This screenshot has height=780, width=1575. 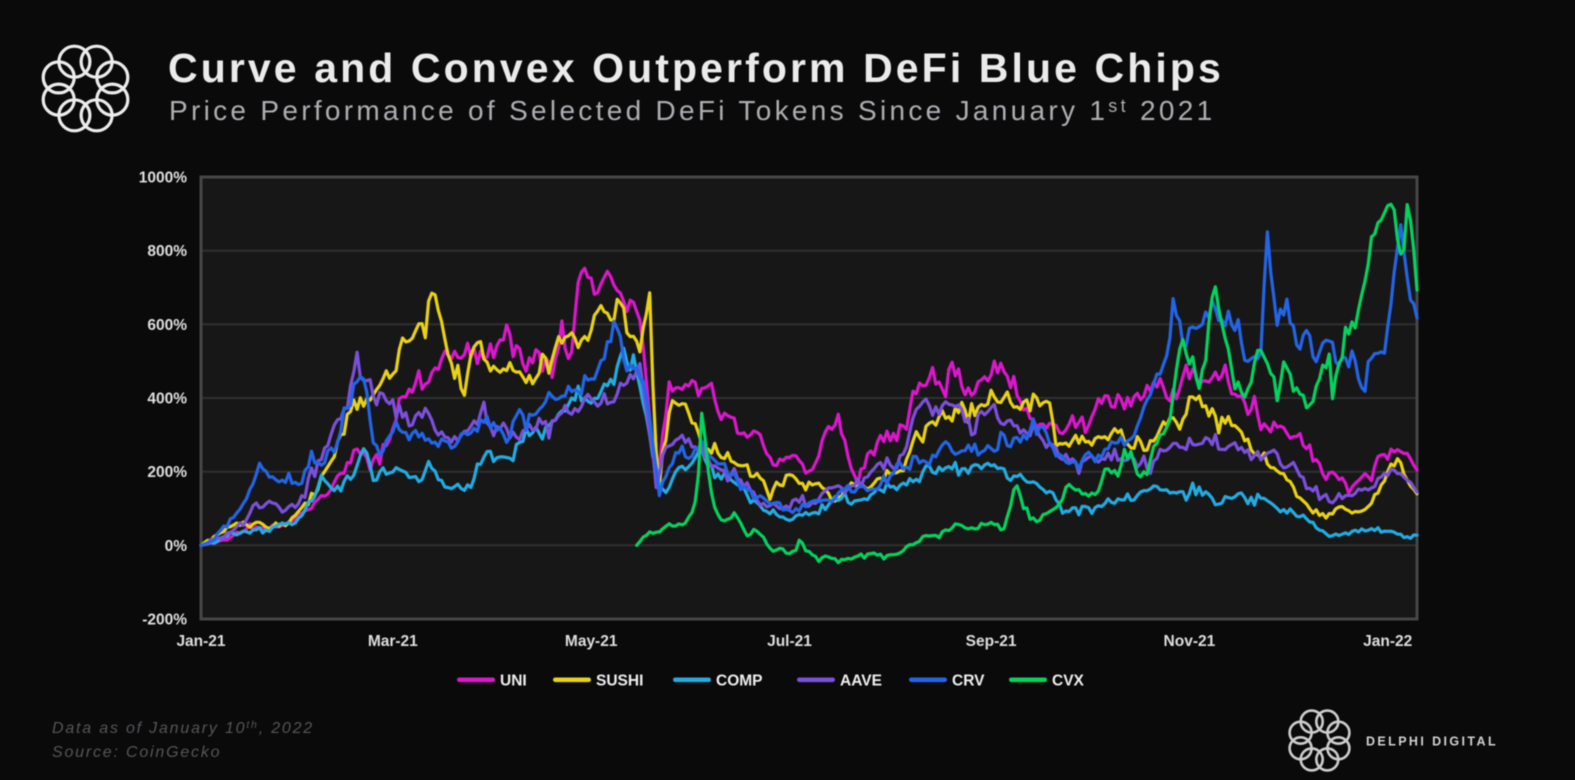 I want to click on svg-text: DELPHI DIGITAL, so click(x=1432, y=742).